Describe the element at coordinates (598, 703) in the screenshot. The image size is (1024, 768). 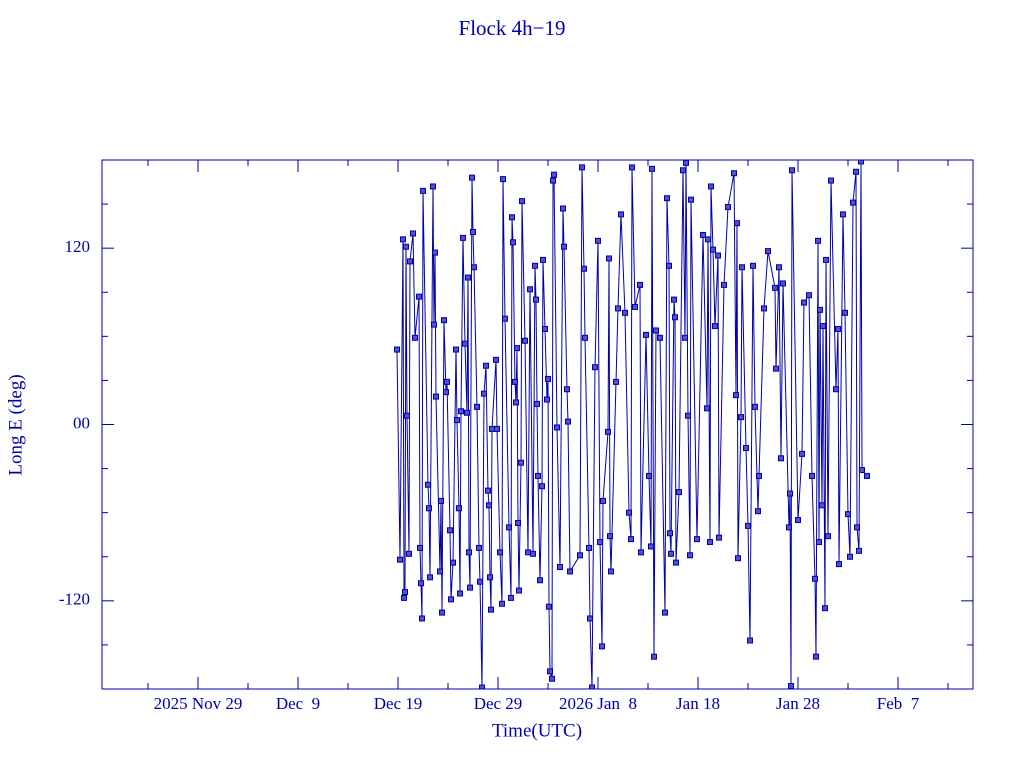
I see `x-tick-label: 2026 Jan 8` at that location.